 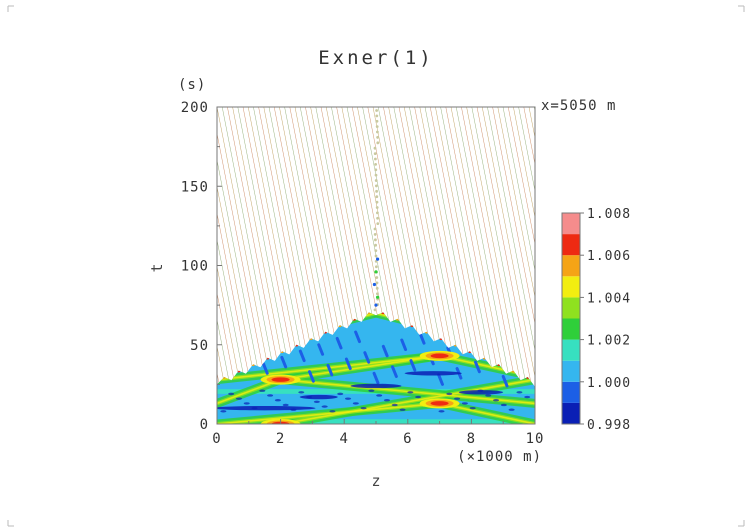 What do you see at coordinates (609, 425) in the screenshot?
I see `colorbar-tick-label: 0.998` at bounding box center [609, 425].